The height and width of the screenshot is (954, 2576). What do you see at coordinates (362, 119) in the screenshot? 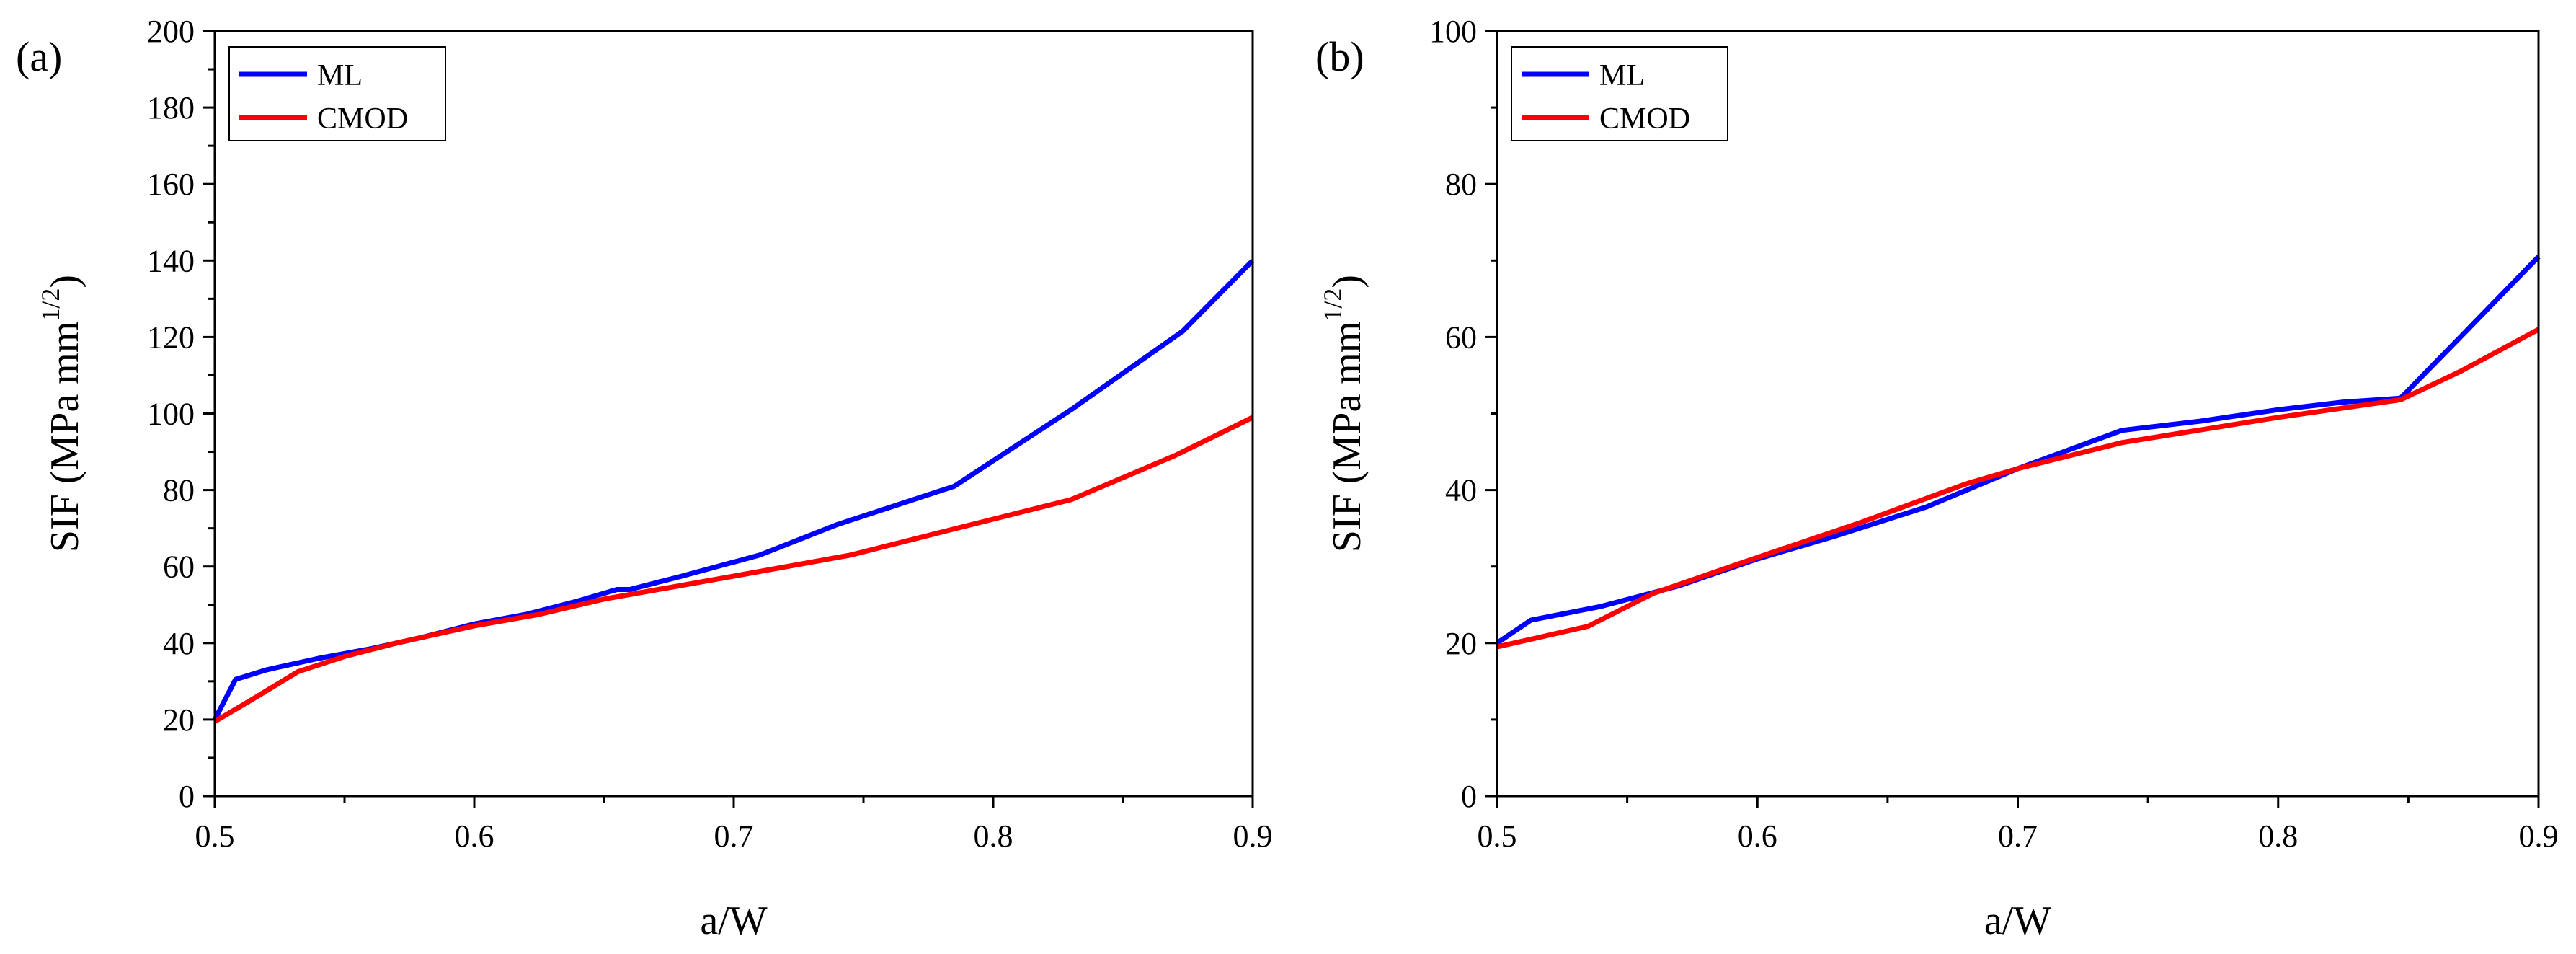
I see `panel-a-legend-label-cmod: CMOD` at bounding box center [362, 119].